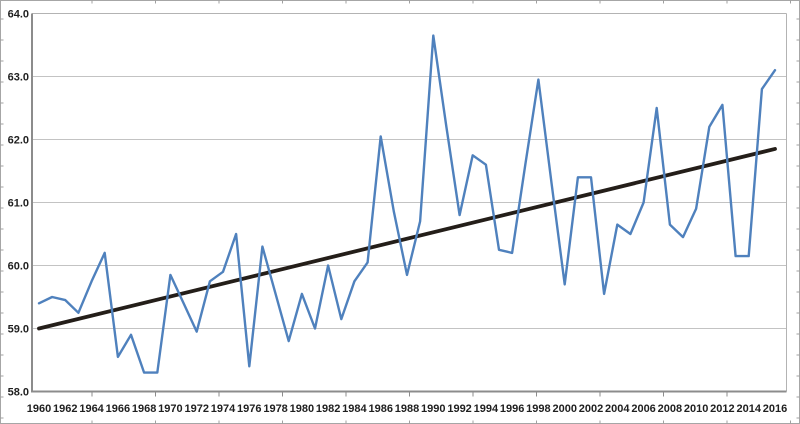 The image size is (800, 424). I want to click on x-axis-ticks, so click(409, 394).